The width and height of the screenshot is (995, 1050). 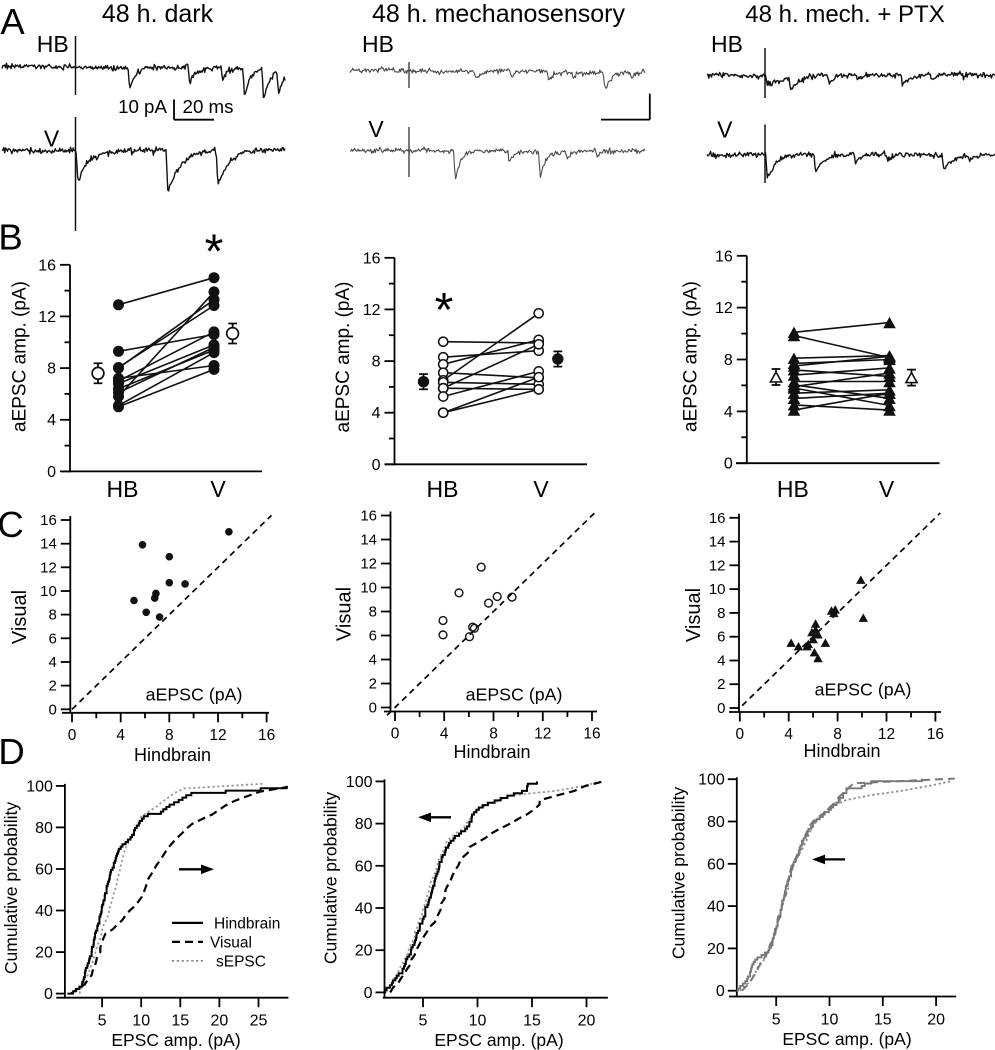 I want to click on svg-text: D, so click(x=12, y=751).